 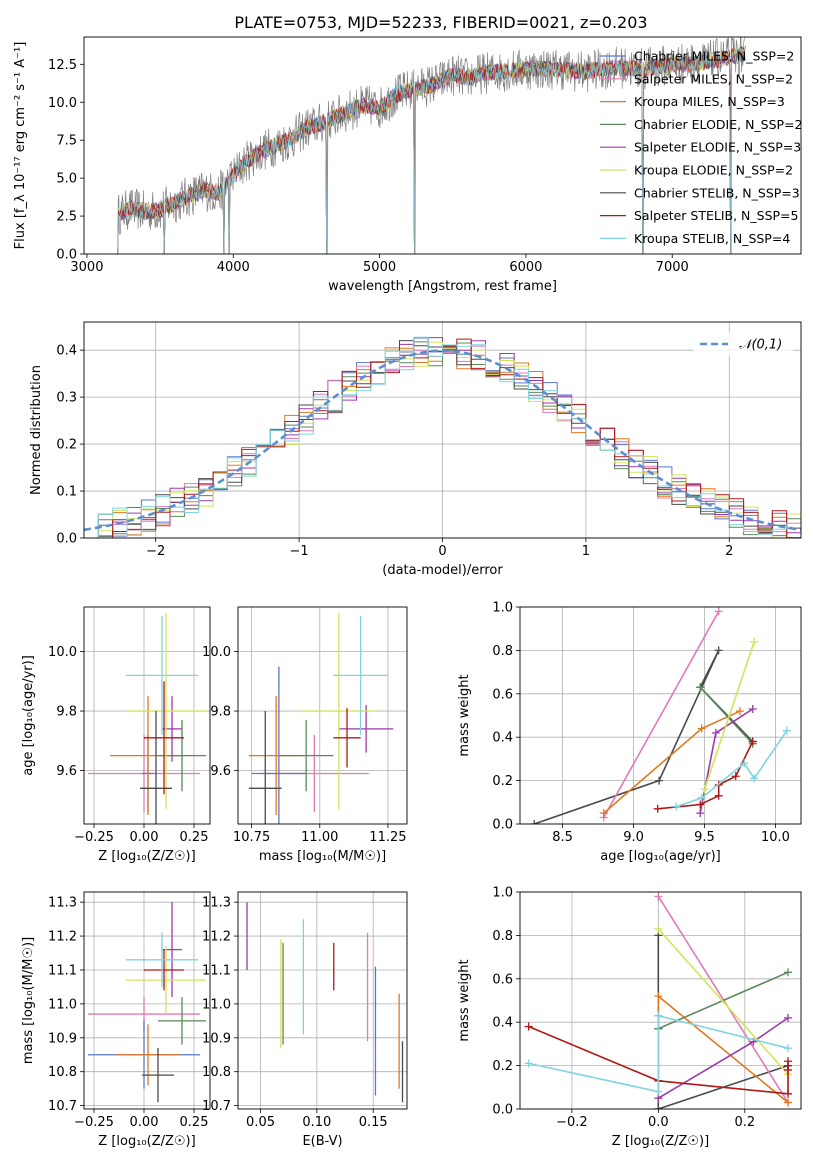 I want to click on legend-label: Kroupa MILES, N_SSP=3, so click(x=709, y=101).